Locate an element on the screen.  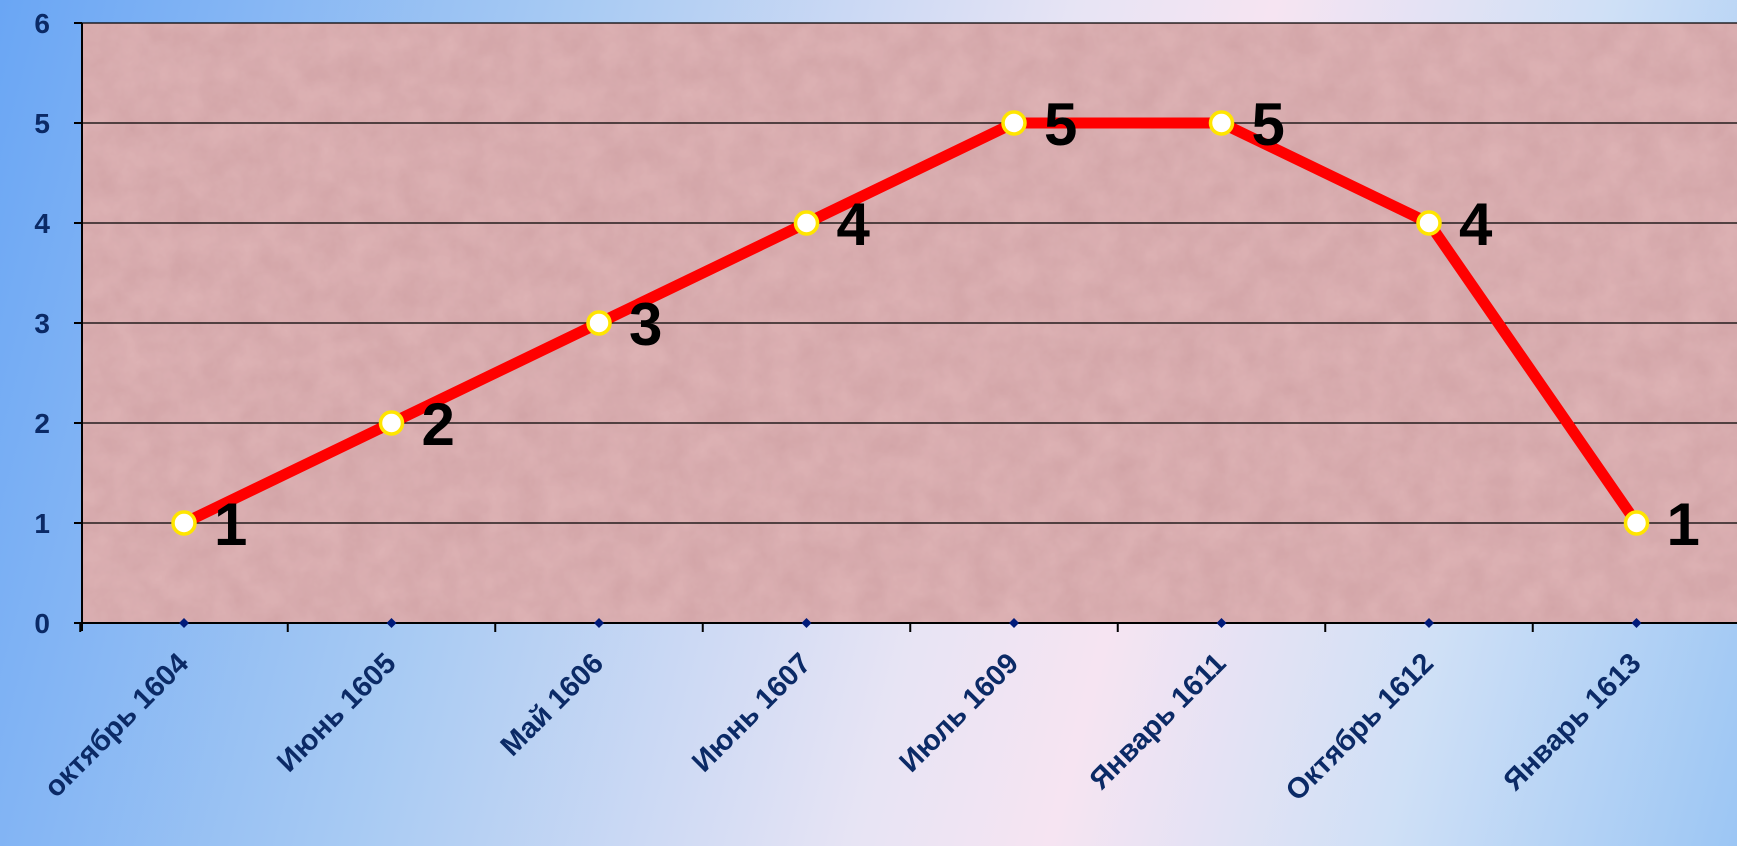
x-category-label: октябрь 1604 is located at coordinates (116, 725).